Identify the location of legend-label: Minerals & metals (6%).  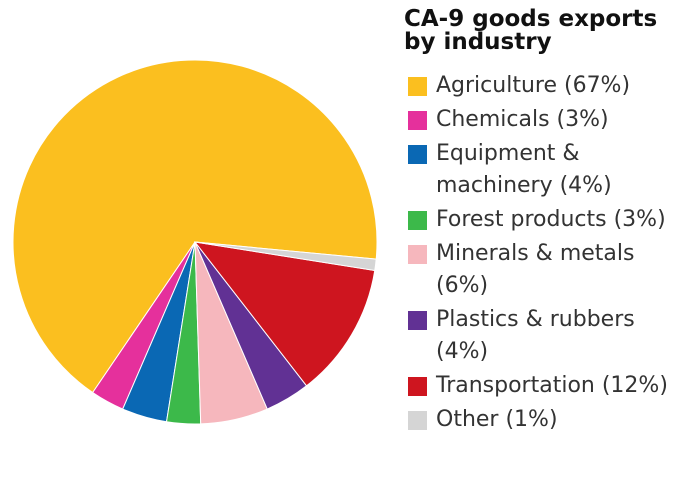
(535, 269).